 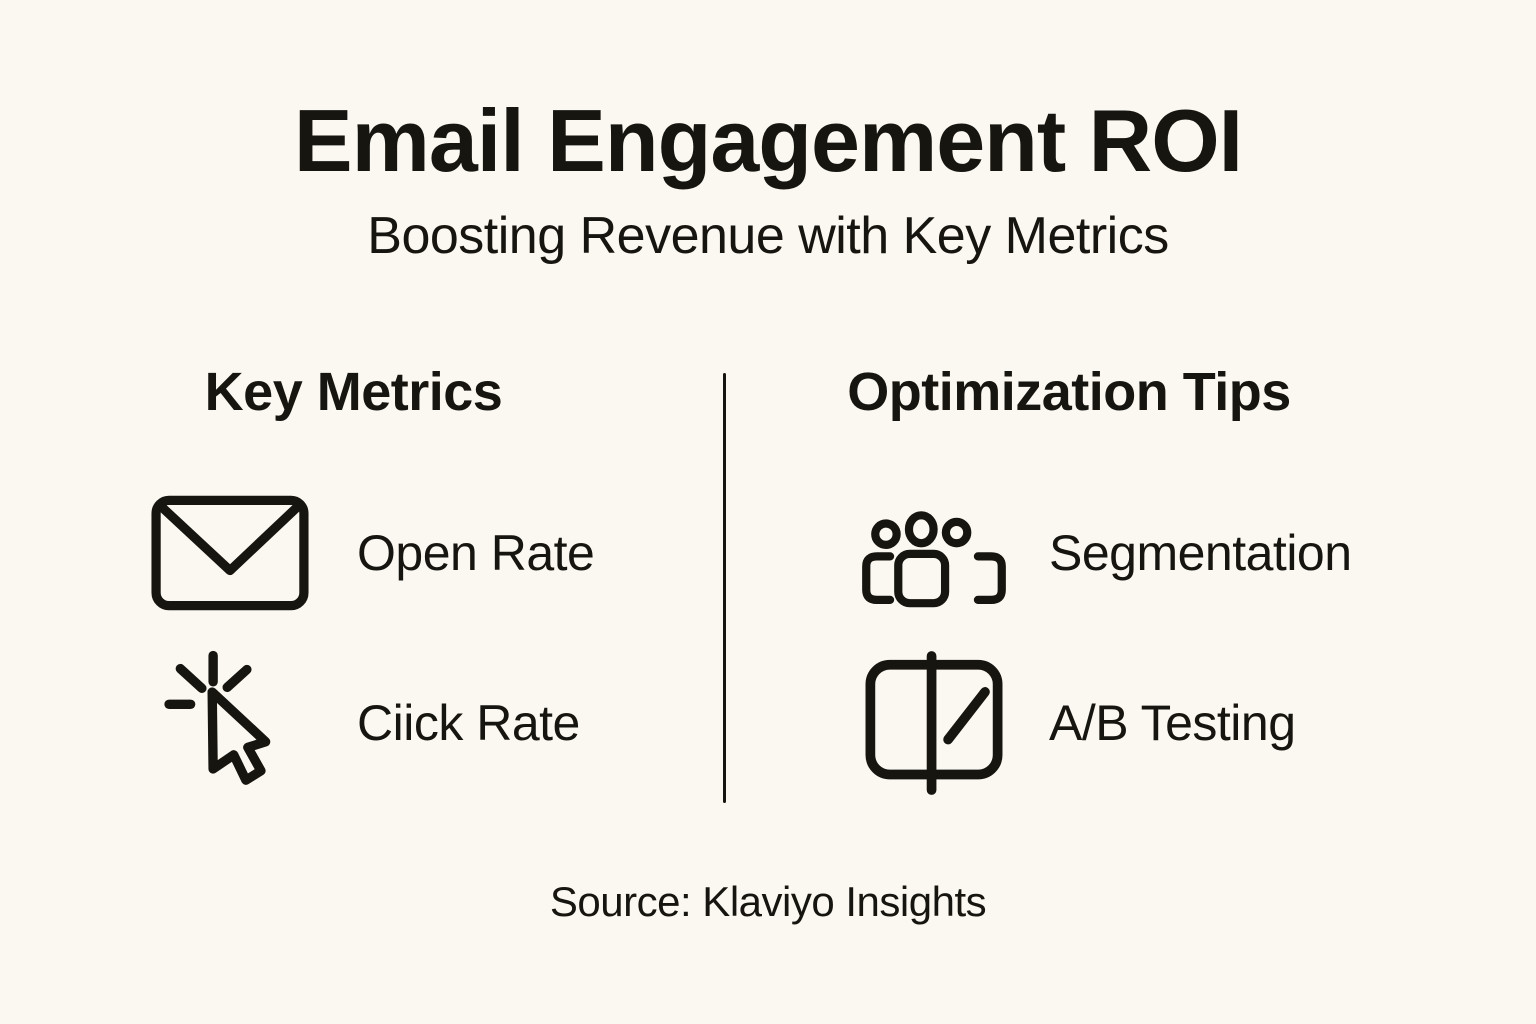 I want to click on key-metrics-heading: Key Metrics, so click(x=353, y=391).